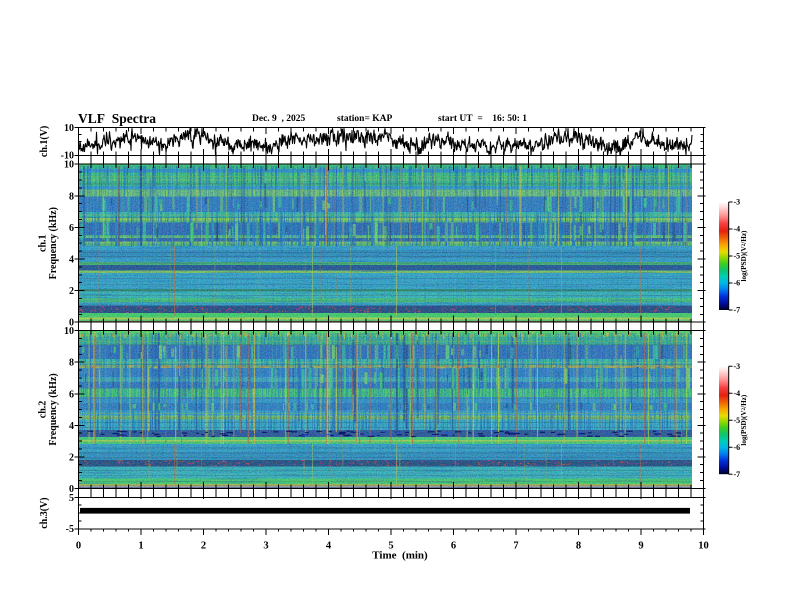  Describe the element at coordinates (364, 119) in the screenshot. I see `svg-text: station= KAP` at that location.